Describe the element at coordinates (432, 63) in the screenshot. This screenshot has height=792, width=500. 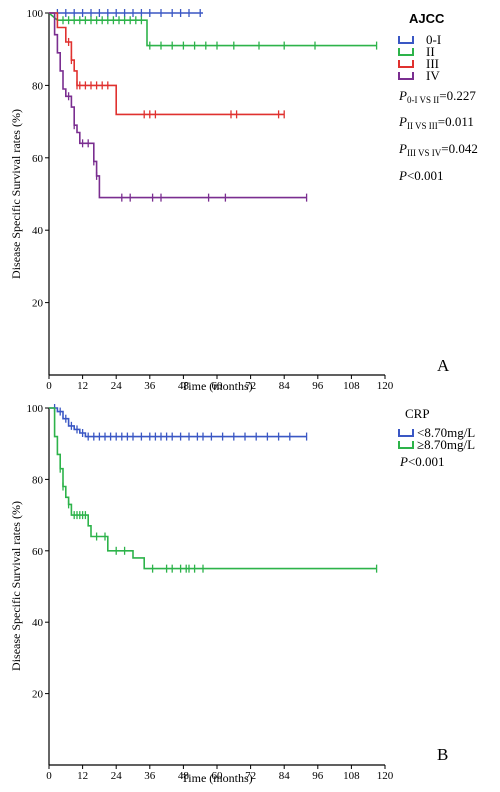
I see `legend-label: III` at that location.